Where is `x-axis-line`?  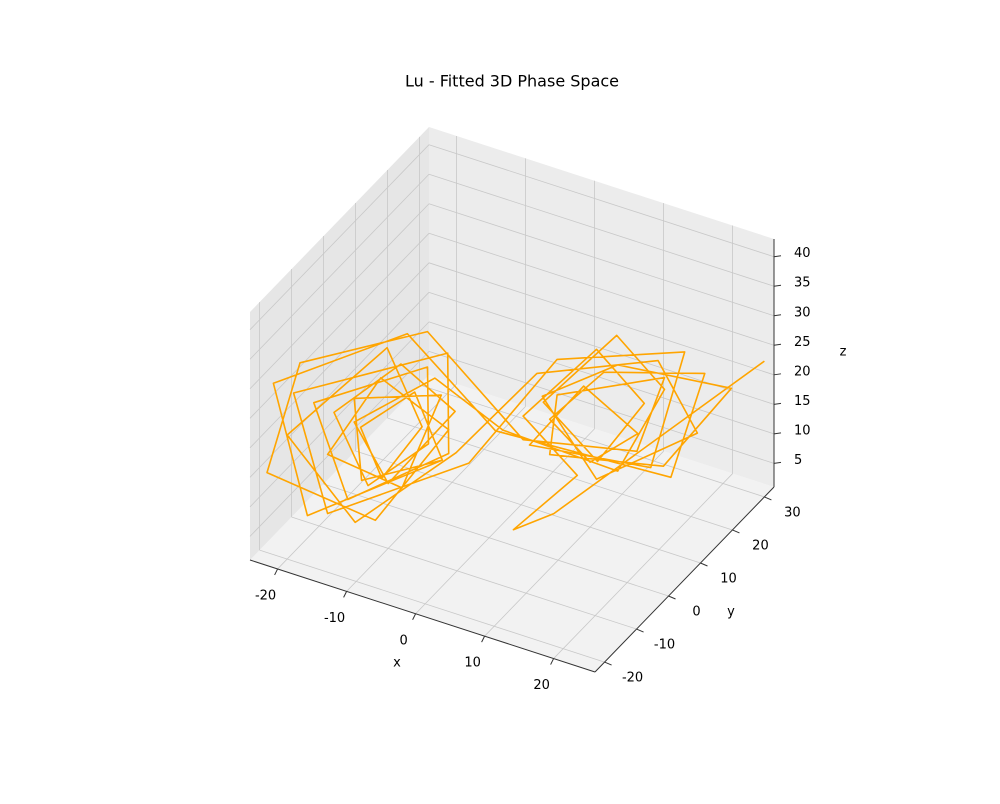
x-axis-line is located at coordinates (422, 616).